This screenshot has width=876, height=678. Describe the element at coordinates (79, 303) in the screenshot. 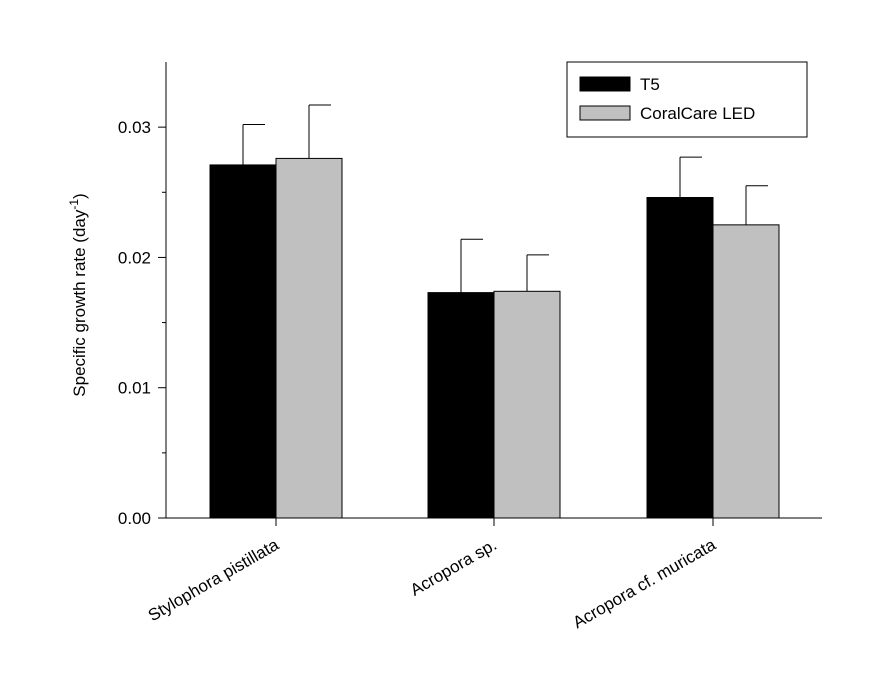

I see `y-axis-title-main: Specific growth rate (day` at that location.